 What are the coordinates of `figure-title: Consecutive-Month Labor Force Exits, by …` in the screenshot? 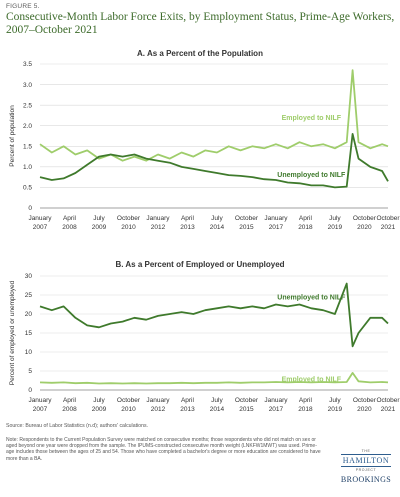 It's located at (200, 23).